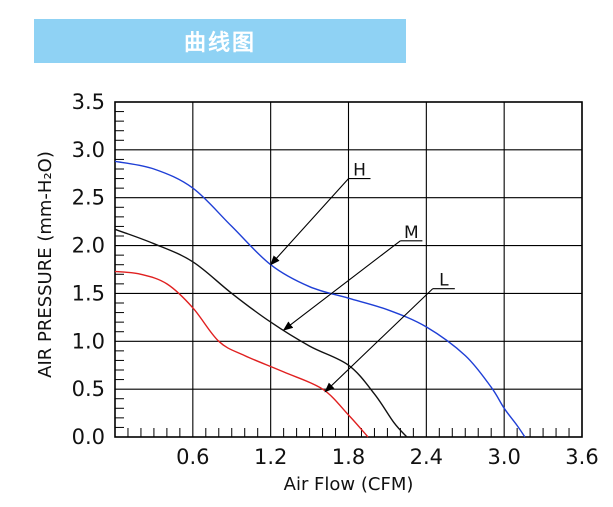  Describe the element at coordinates (88, 341) in the screenshot. I see `y-tick-label: 1.0` at that location.